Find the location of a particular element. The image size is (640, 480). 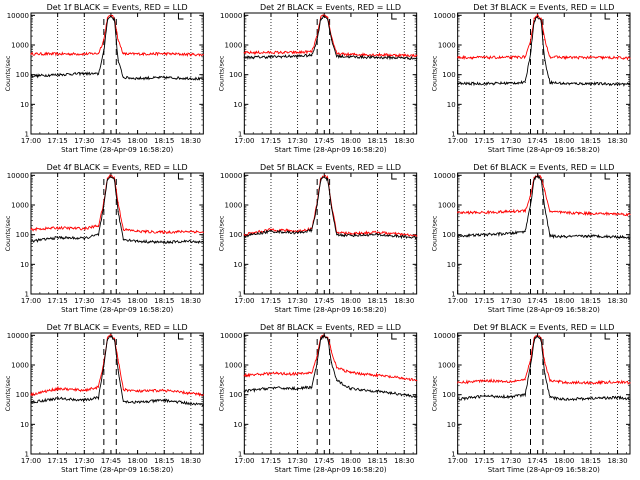

chart-title: Det 6f BLACK = Events, RED = LLD is located at coordinates (543, 167).